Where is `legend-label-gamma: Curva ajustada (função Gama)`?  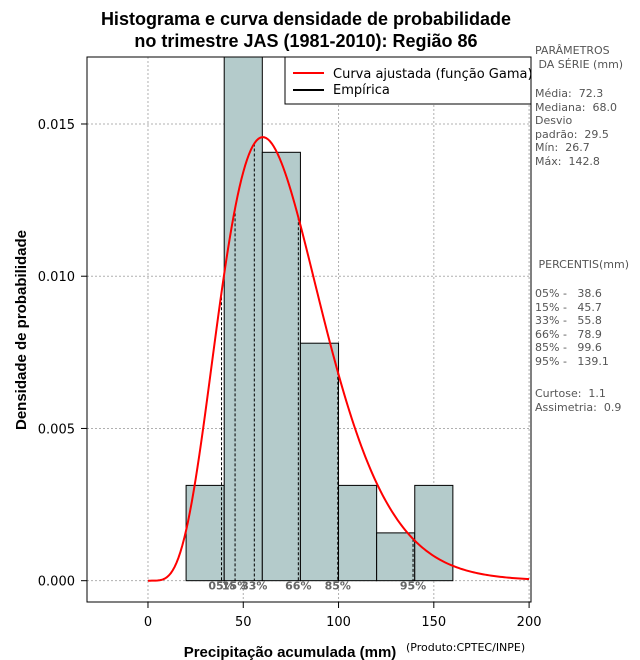
legend-label-gamma: Curva ajustada (função Gama) is located at coordinates (433, 74).